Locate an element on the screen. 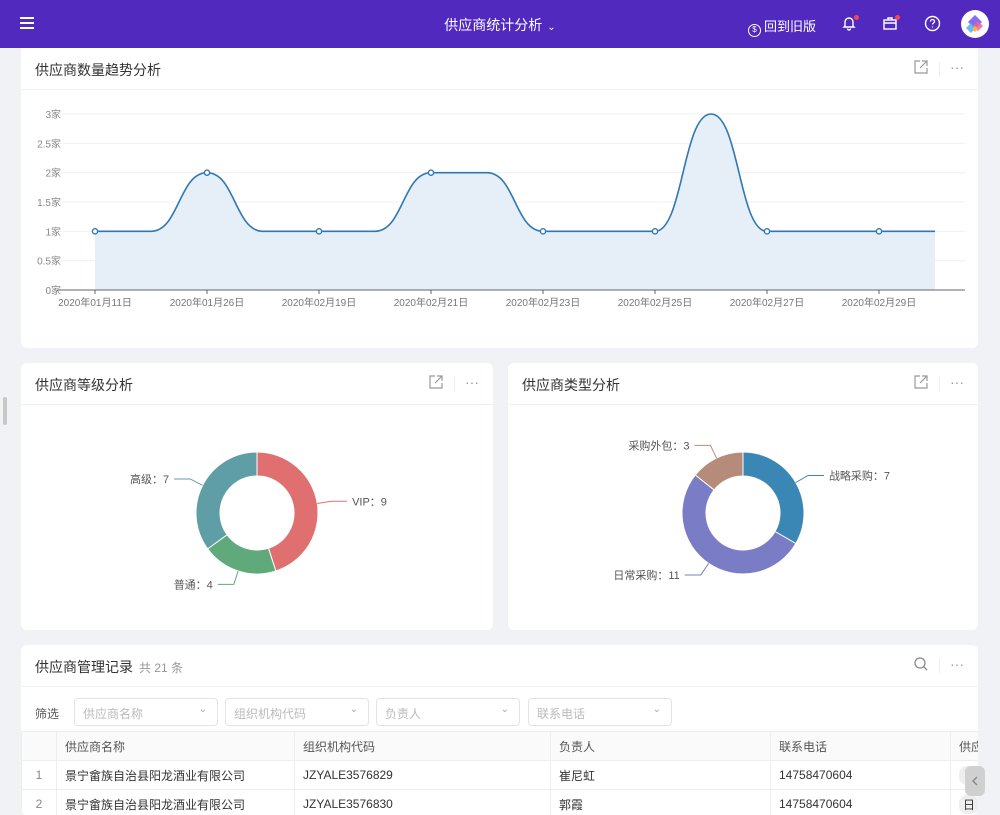  more-icon: ··· is located at coordinates (957, 665).